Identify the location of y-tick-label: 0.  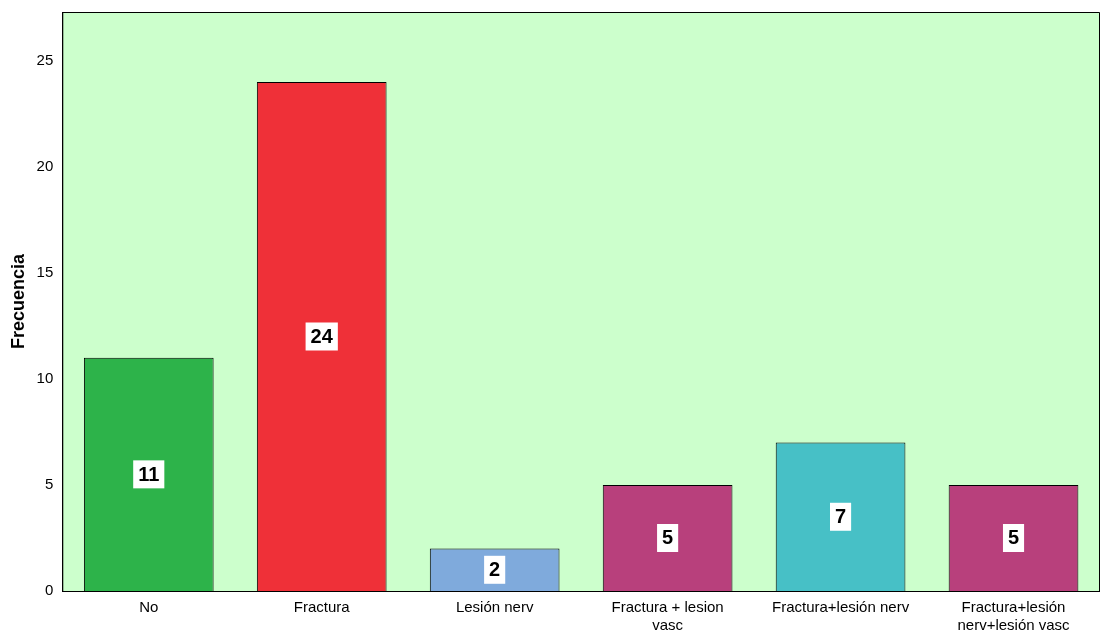
(49, 590).